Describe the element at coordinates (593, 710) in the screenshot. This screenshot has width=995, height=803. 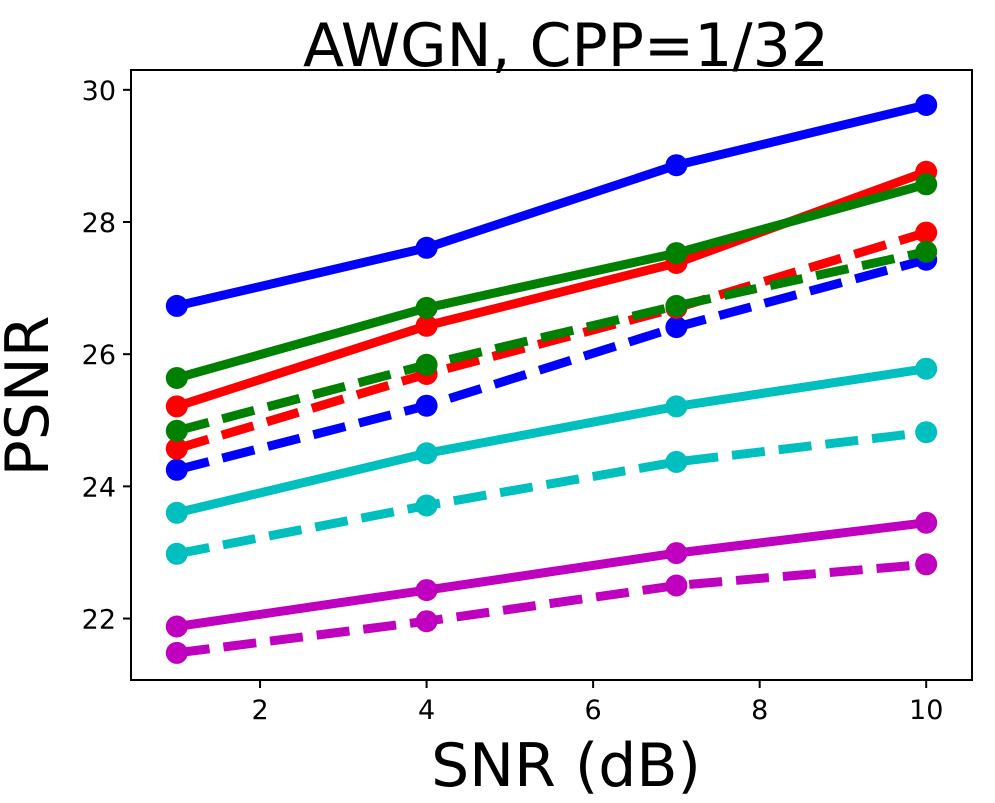
I see `x-tick-label: 6` at that location.